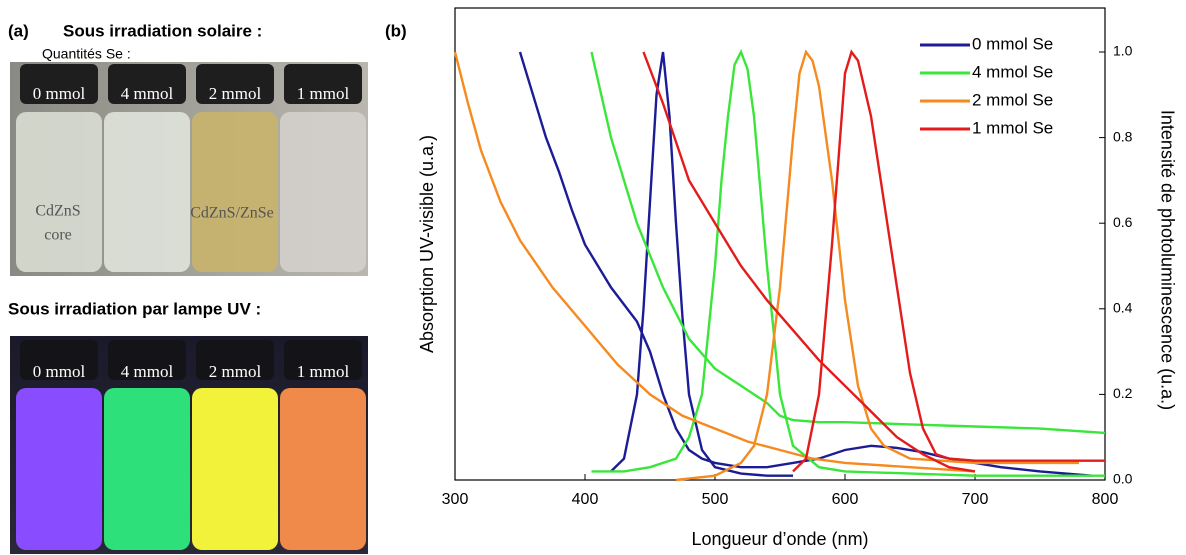  What do you see at coordinates (585, 499) in the screenshot?
I see `x-tick-label: 400` at bounding box center [585, 499].